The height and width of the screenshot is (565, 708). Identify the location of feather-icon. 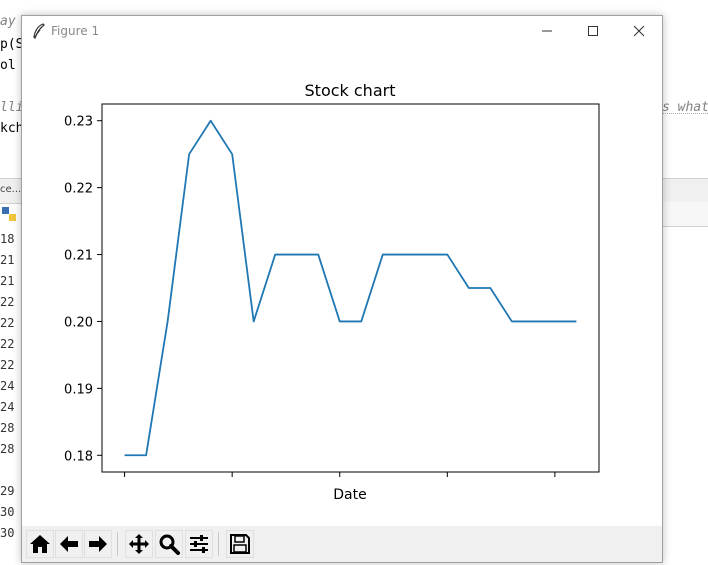
(39, 31).